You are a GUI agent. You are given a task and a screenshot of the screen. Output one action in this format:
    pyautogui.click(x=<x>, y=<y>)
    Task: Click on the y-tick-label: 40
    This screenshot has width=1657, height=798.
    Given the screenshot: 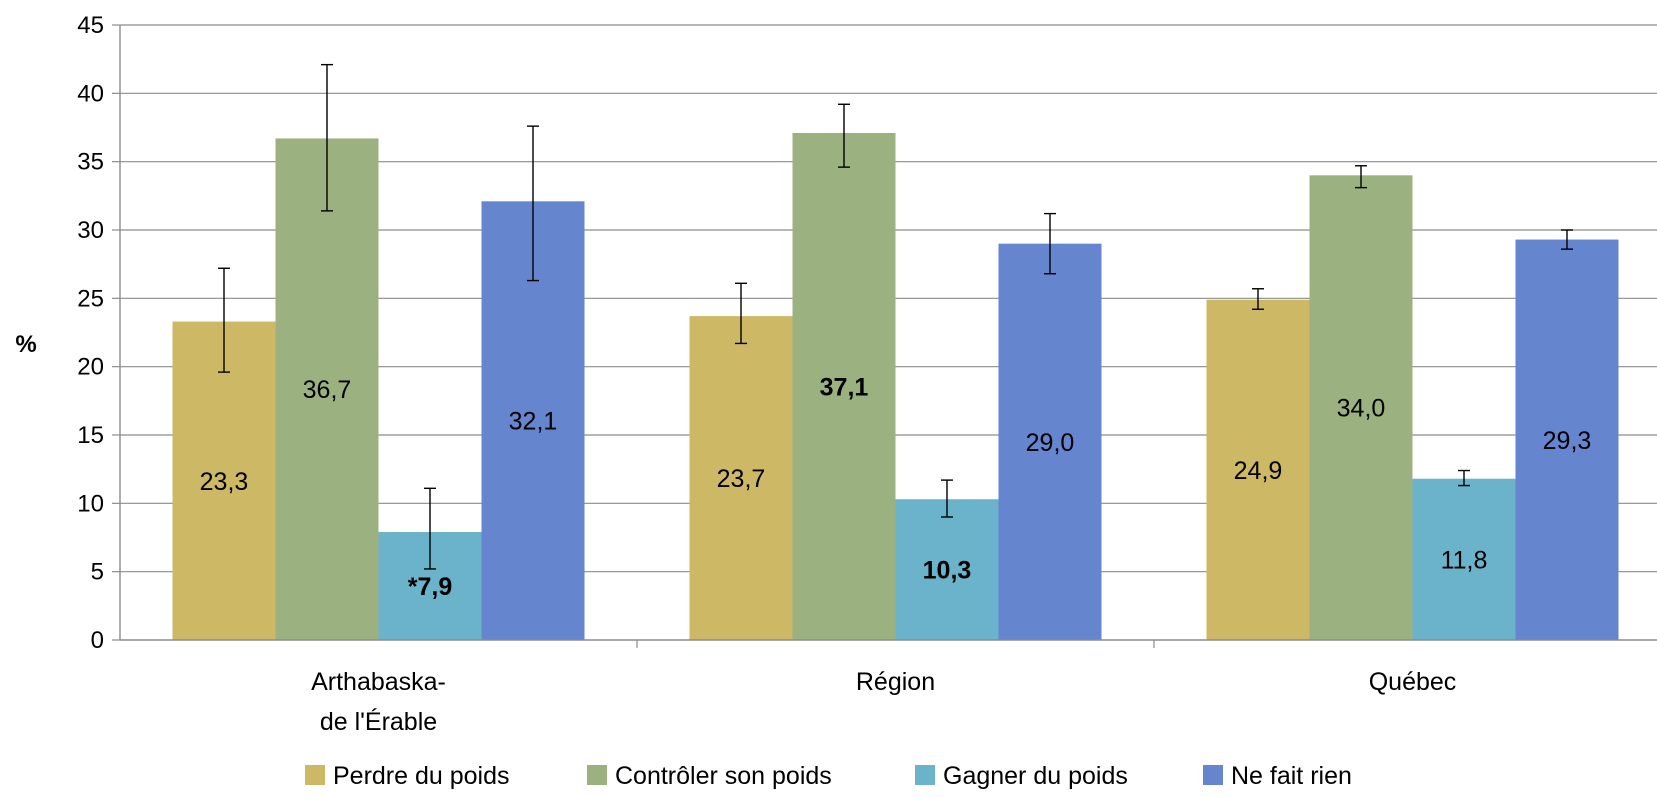 What is the action you would take?
    pyautogui.click(x=90, y=93)
    